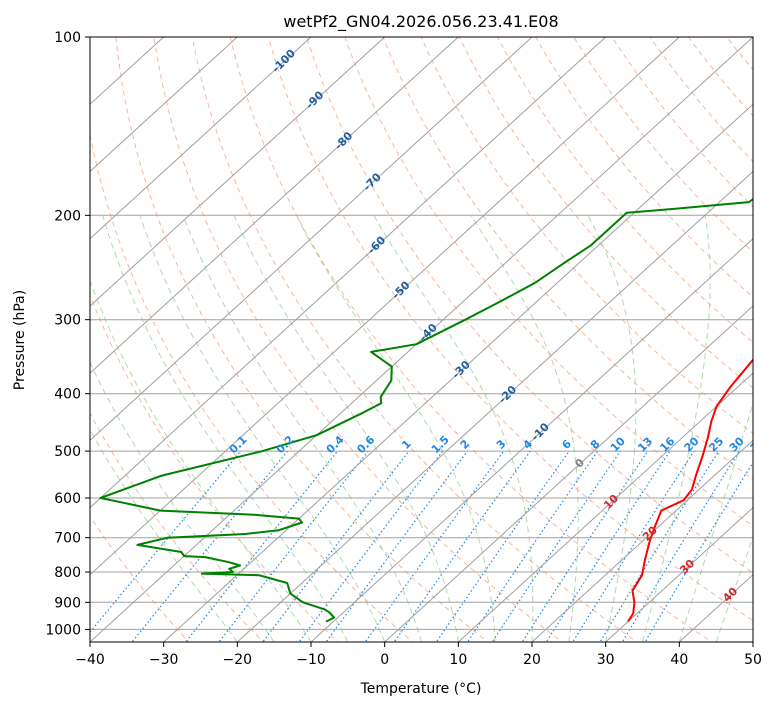 This screenshot has width=775, height=708. What do you see at coordinates (67, 395) in the screenshot?
I see `y-tick-label: 400` at bounding box center [67, 395].